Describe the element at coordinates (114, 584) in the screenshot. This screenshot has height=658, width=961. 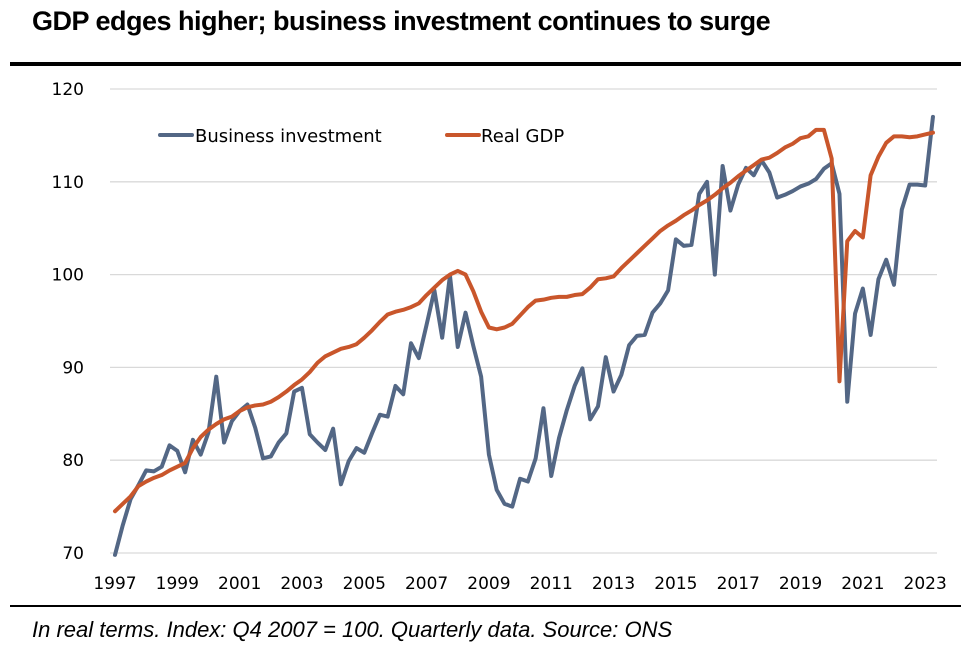
I see `x-tick-label: 1997` at that location.